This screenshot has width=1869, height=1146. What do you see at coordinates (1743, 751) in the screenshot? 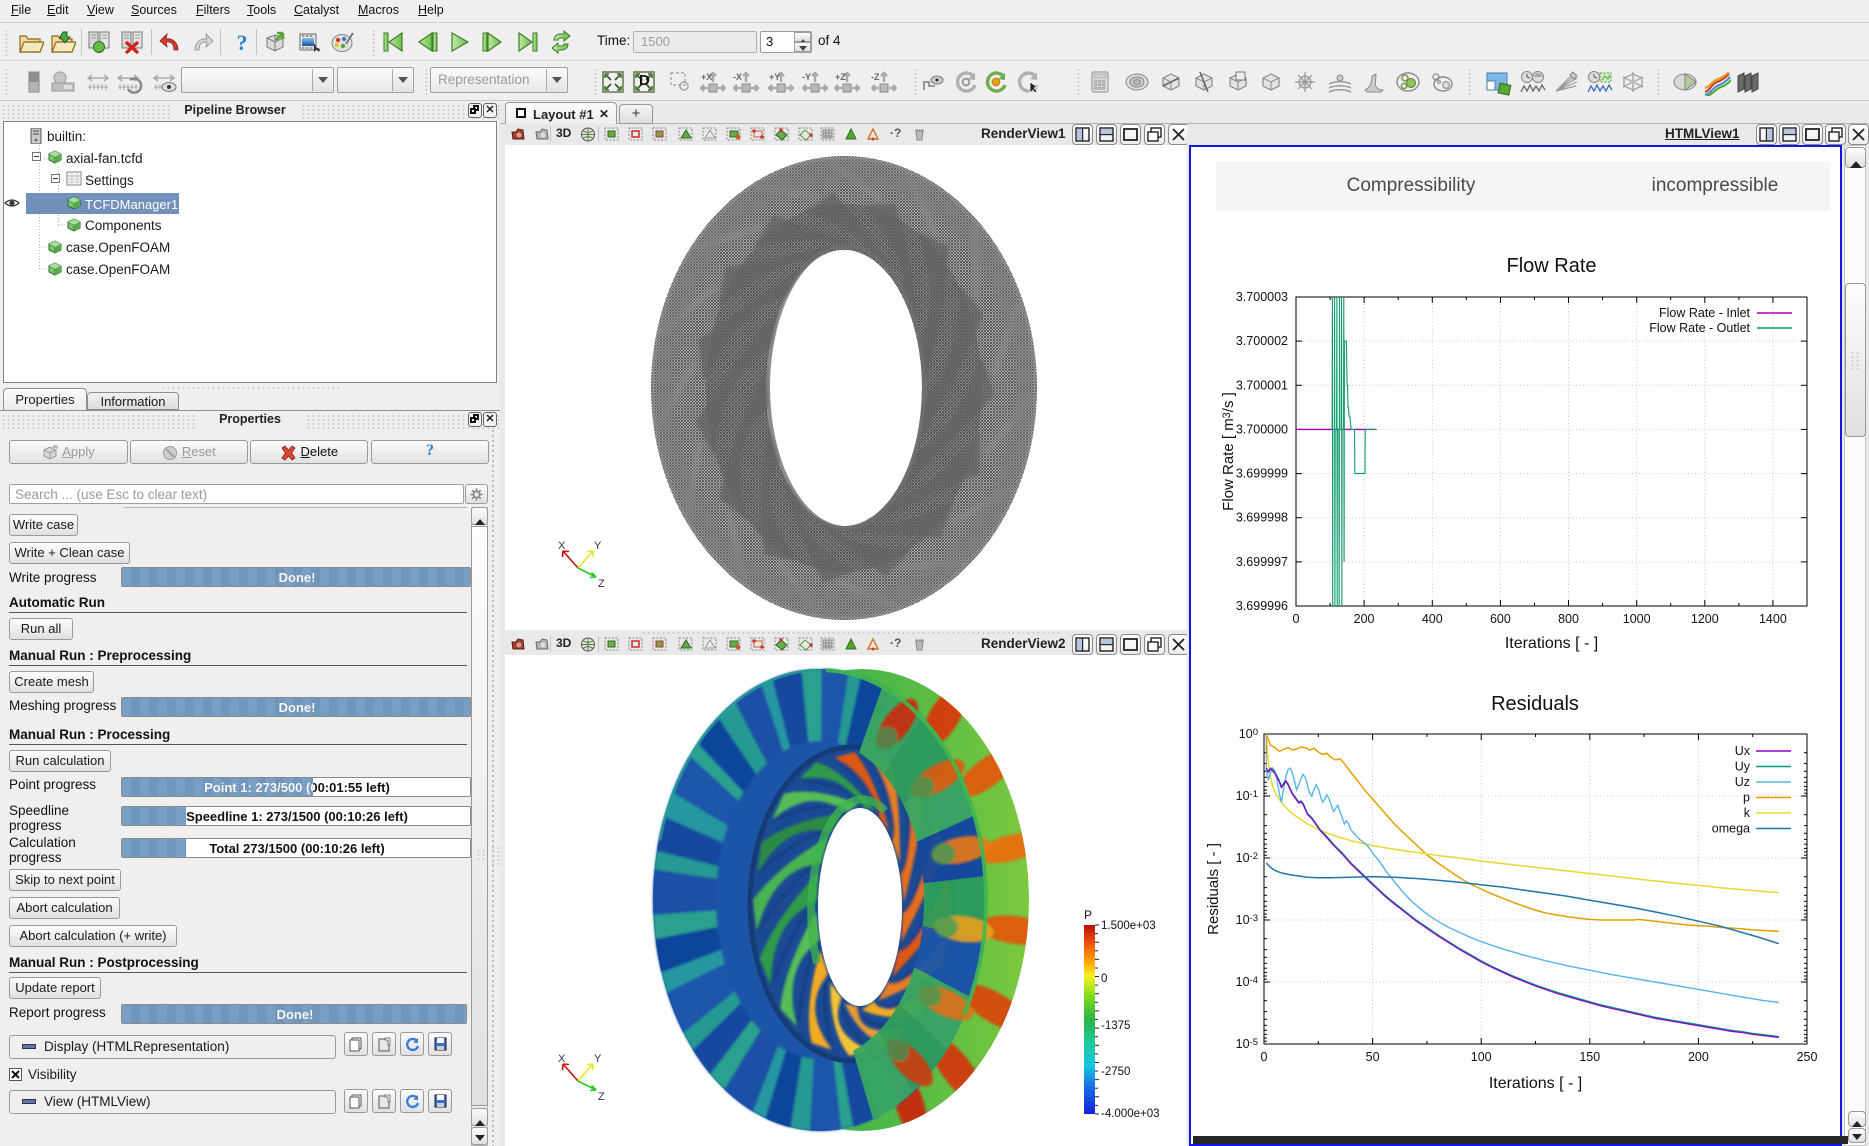
I see `svg-text: Ux` at bounding box center [1743, 751].